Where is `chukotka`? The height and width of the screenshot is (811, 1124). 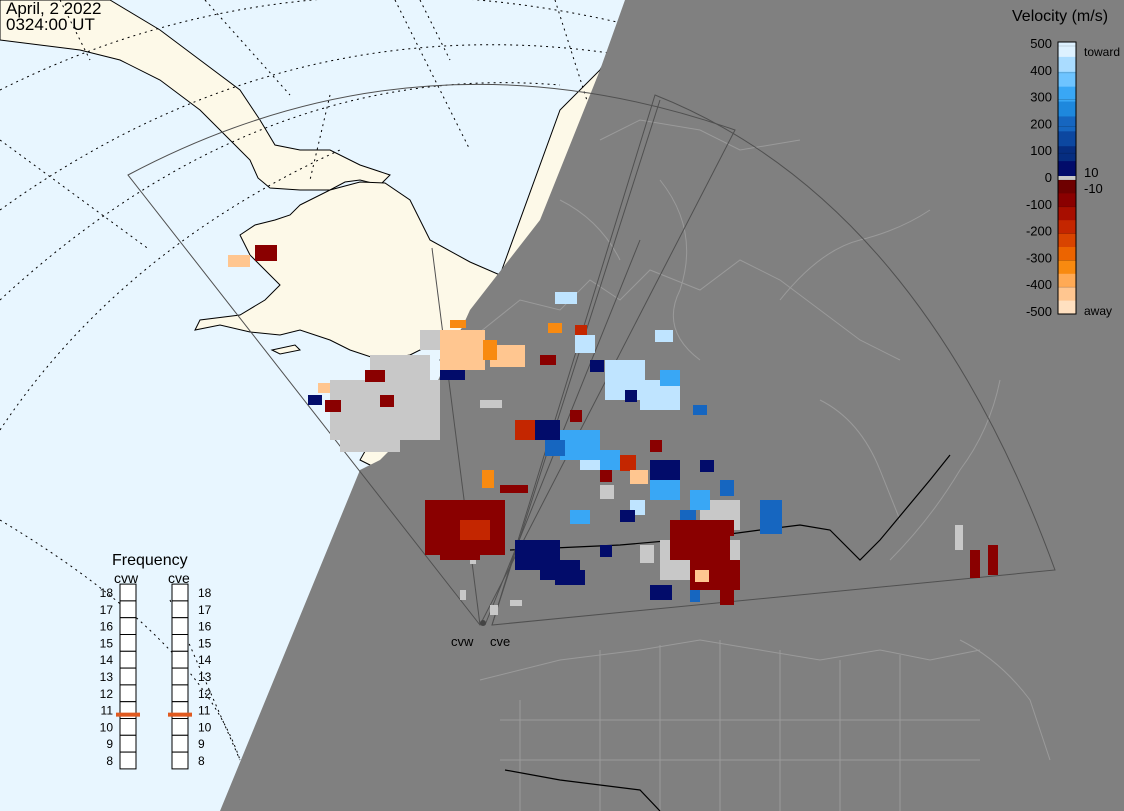
chukotka is located at coordinates (195, 95).